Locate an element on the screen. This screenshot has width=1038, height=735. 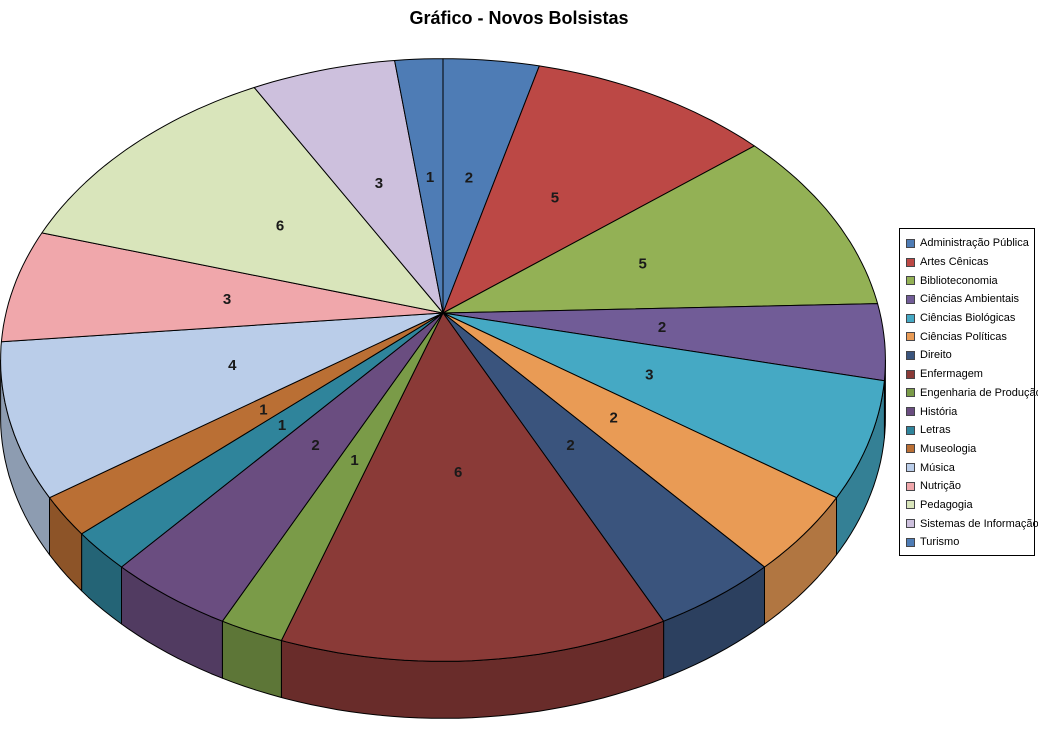
legend-item-nutricao: Nutrição is located at coordinates (968, 486).